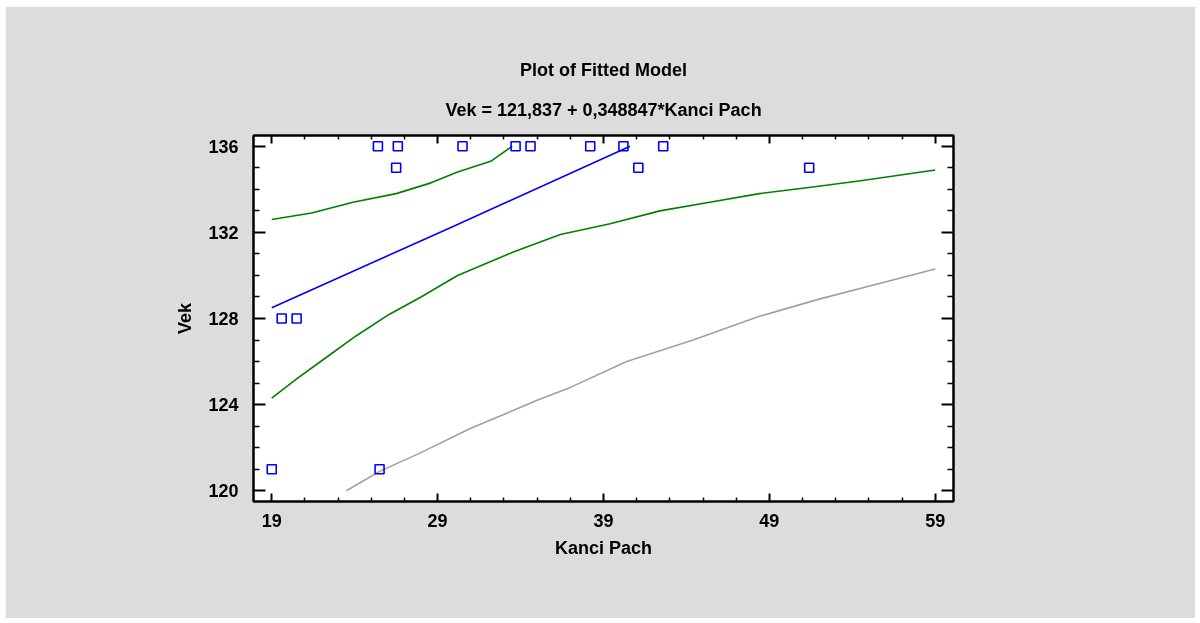 The image size is (1200, 623). What do you see at coordinates (603, 520) in the screenshot?
I see `x-tick-label: 39` at bounding box center [603, 520].